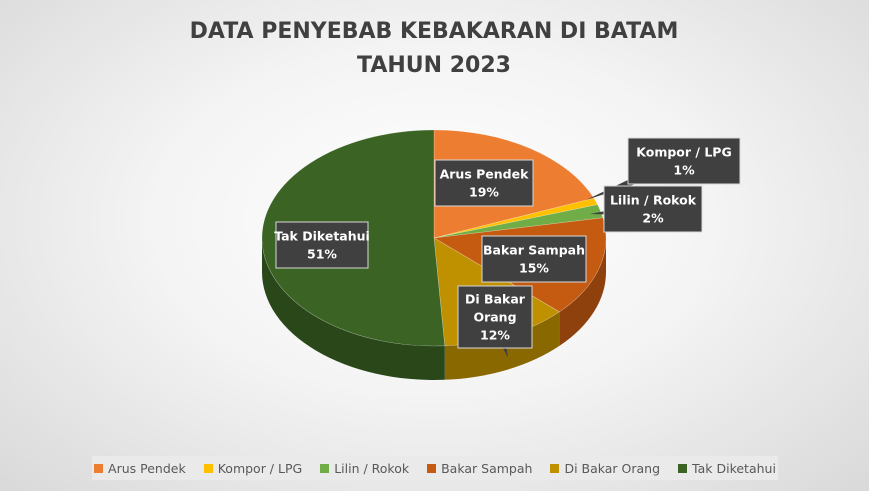  What do you see at coordinates (372, 468) in the screenshot?
I see `legend-label: Lilin / Rokok` at bounding box center [372, 468].